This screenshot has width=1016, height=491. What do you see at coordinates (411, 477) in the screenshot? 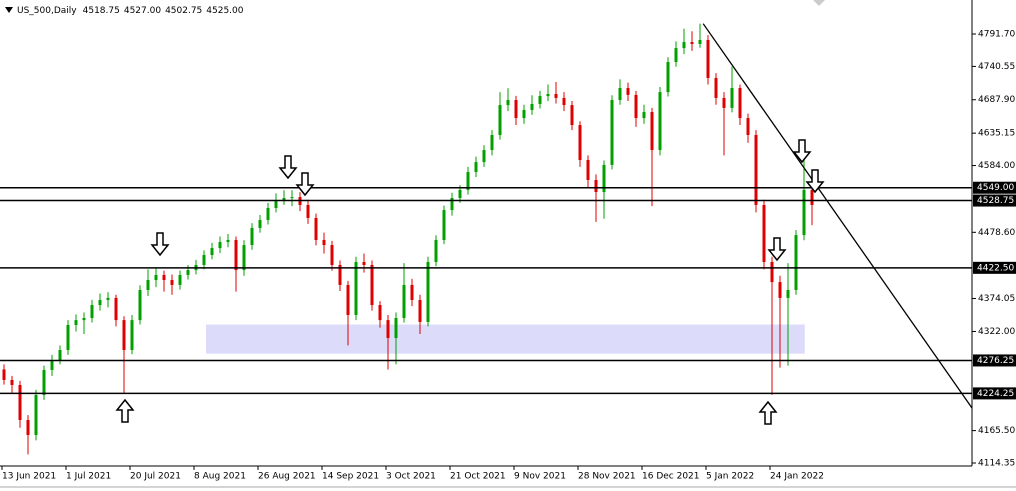
I see `x-tick-label: 3 Oct 2021` at bounding box center [411, 477].